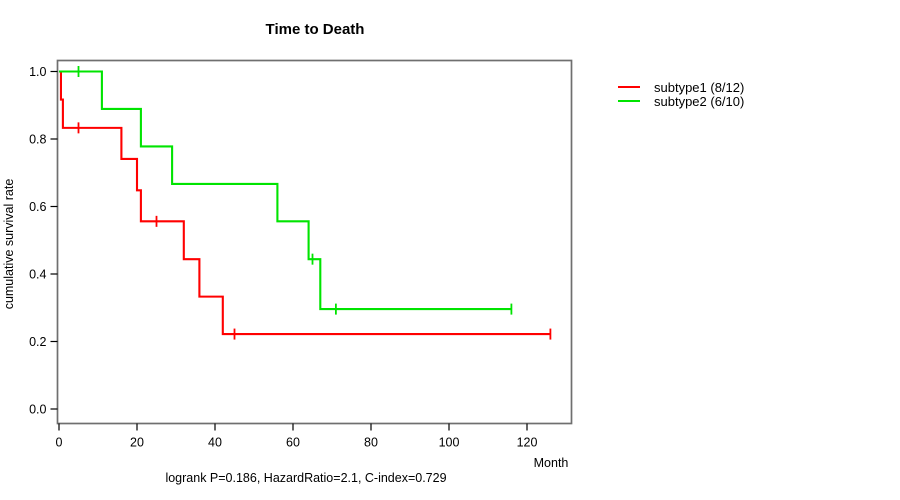 The width and height of the screenshot is (900, 500). I want to click on y-tick-label: 0.2, so click(37, 342).